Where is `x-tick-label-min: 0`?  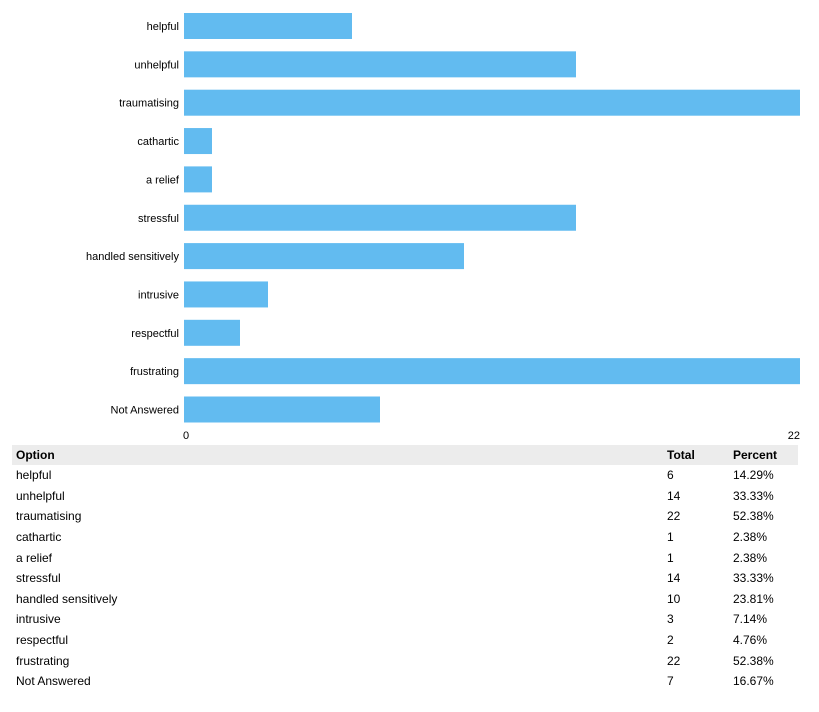
x-tick-label-min: 0 is located at coordinates (186, 436).